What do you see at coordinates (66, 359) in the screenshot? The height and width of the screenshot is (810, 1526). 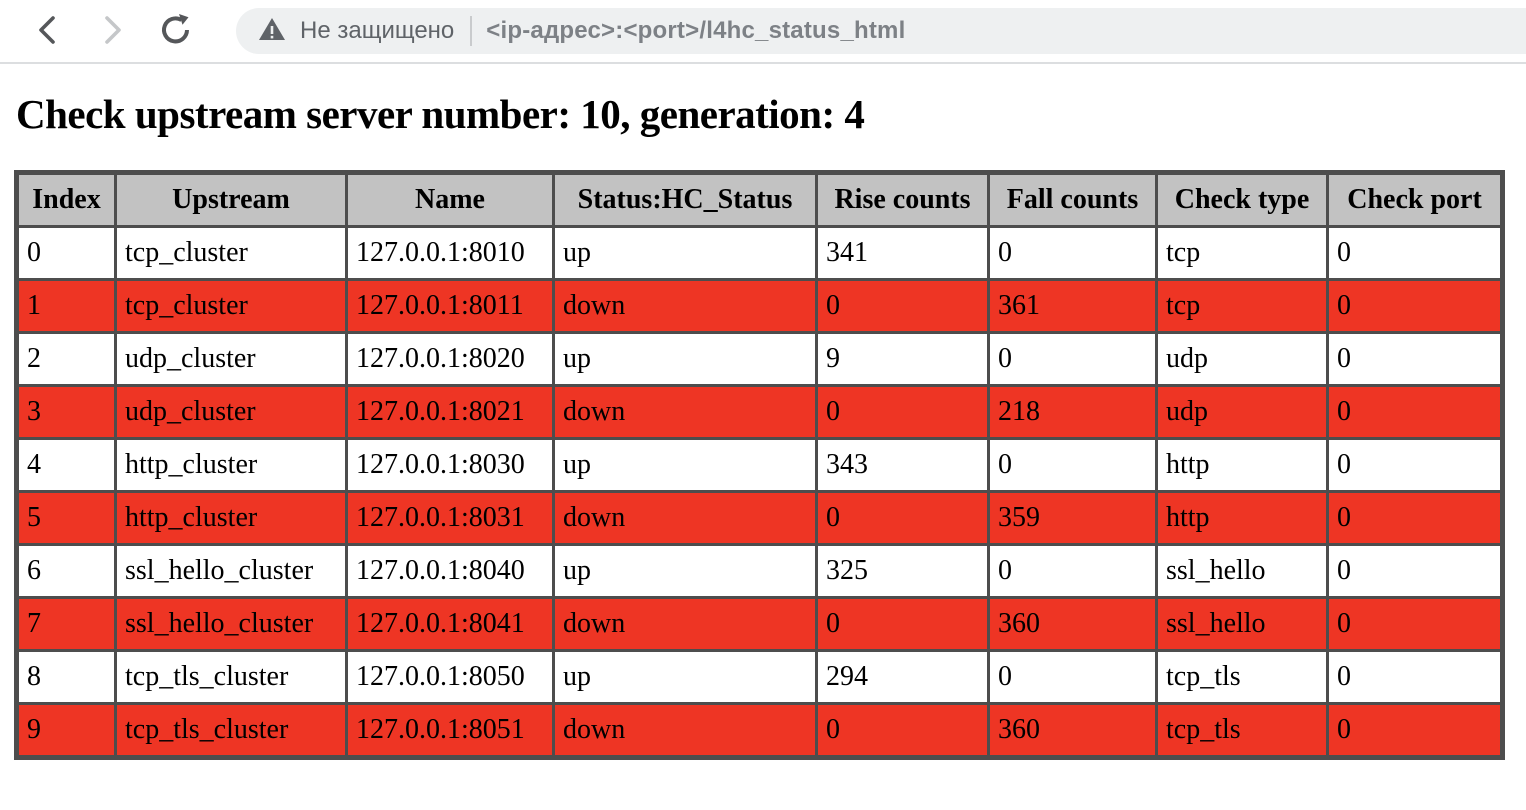 I see `cell-index: 2` at bounding box center [66, 359].